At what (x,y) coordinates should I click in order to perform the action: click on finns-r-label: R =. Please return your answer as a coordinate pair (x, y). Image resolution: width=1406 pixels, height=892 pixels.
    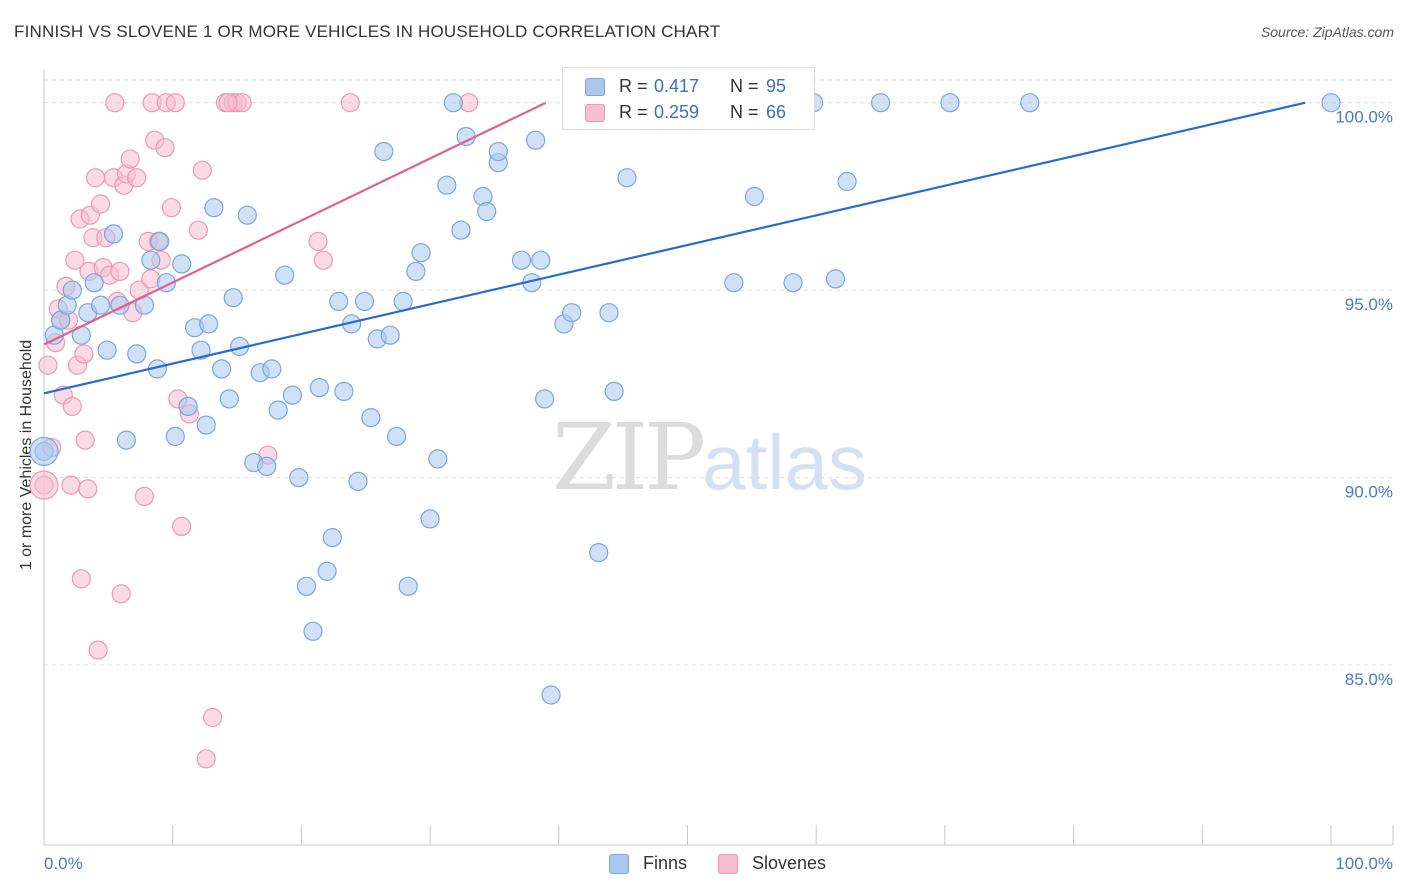
    Looking at the image, I should click on (633, 86).